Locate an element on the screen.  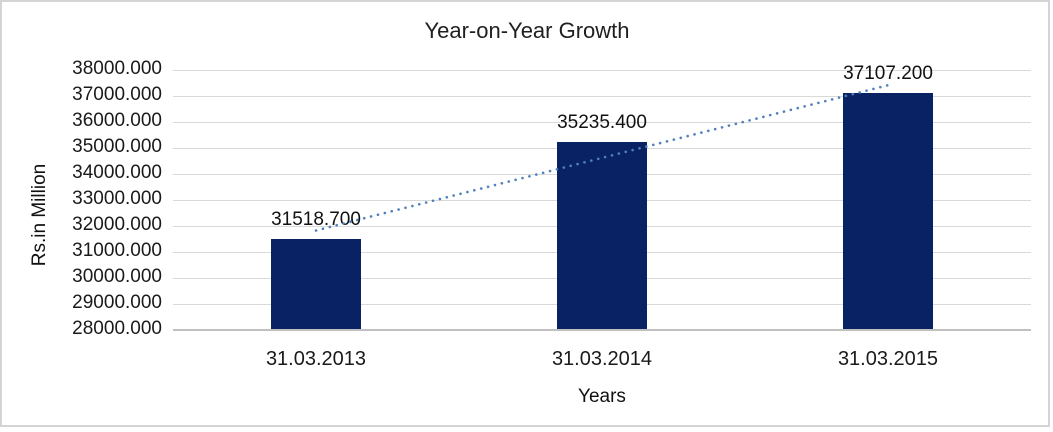
y-tick-label: 28000.000 is located at coordinates (117, 328).